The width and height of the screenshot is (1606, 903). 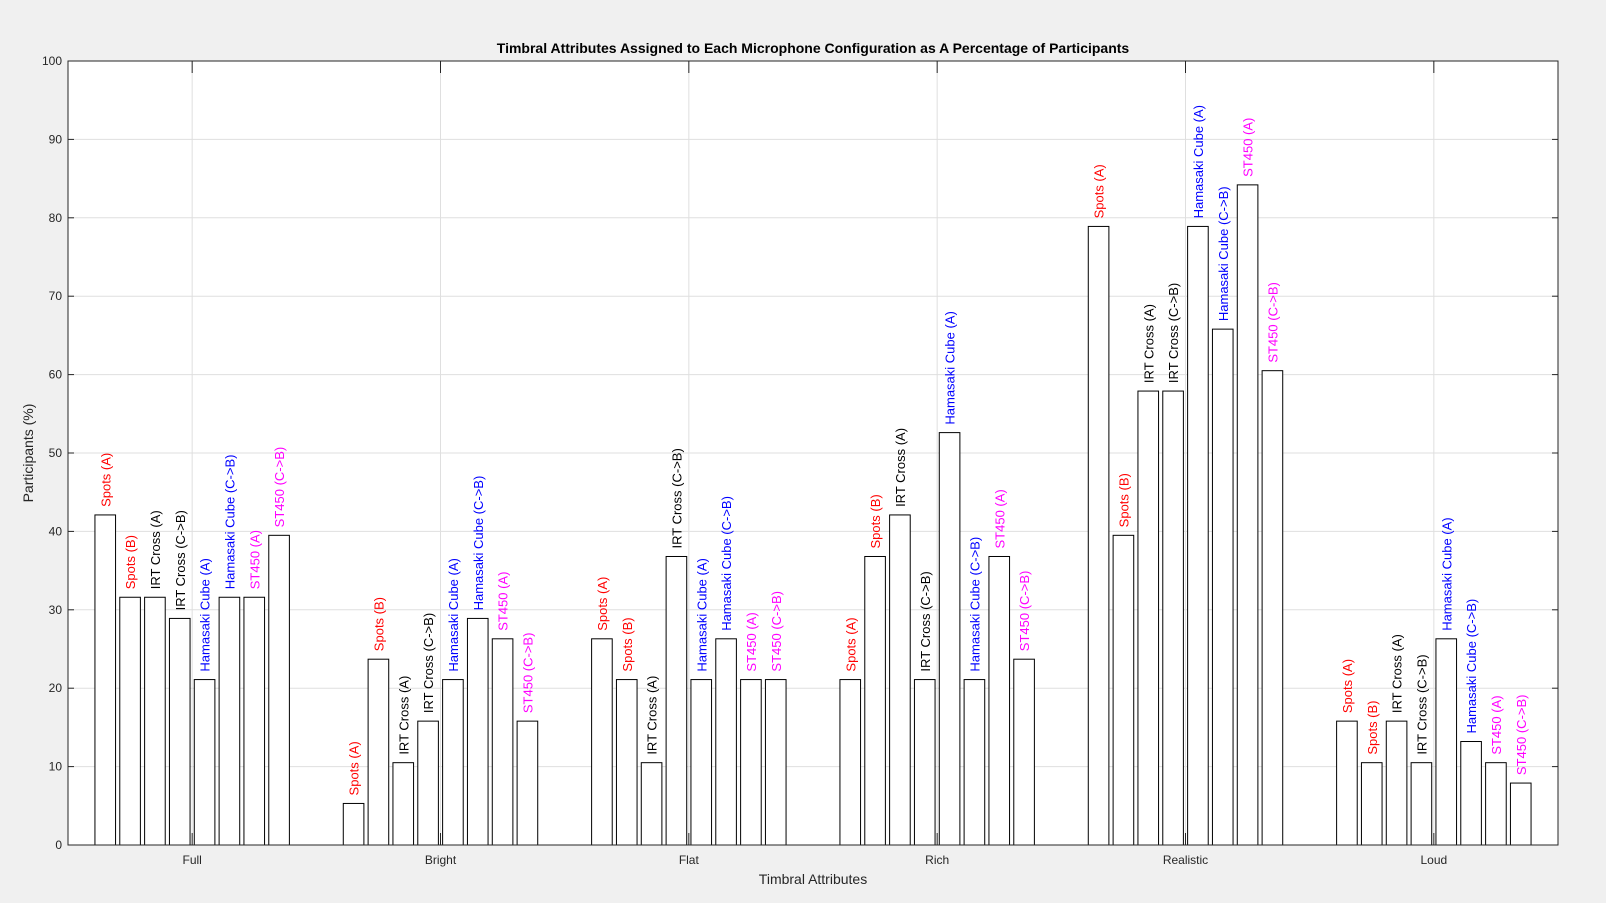 I want to click on x-tick-label: Loud, so click(x=1433, y=860).